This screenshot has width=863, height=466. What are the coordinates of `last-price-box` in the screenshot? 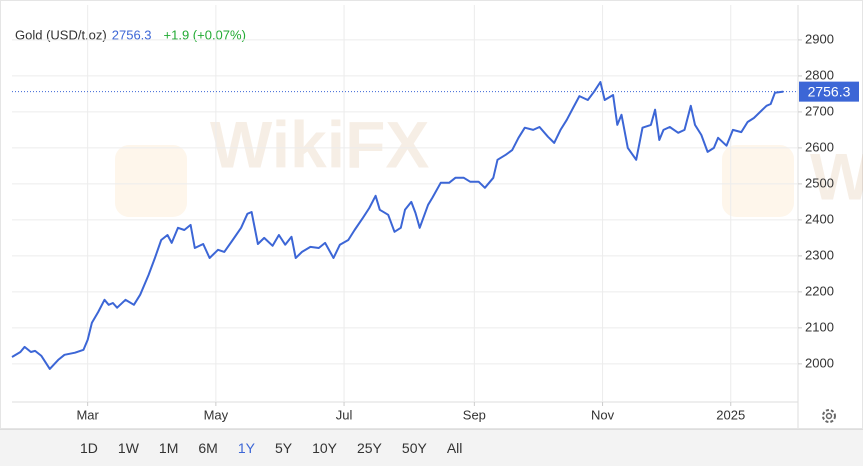 It's located at (829, 91).